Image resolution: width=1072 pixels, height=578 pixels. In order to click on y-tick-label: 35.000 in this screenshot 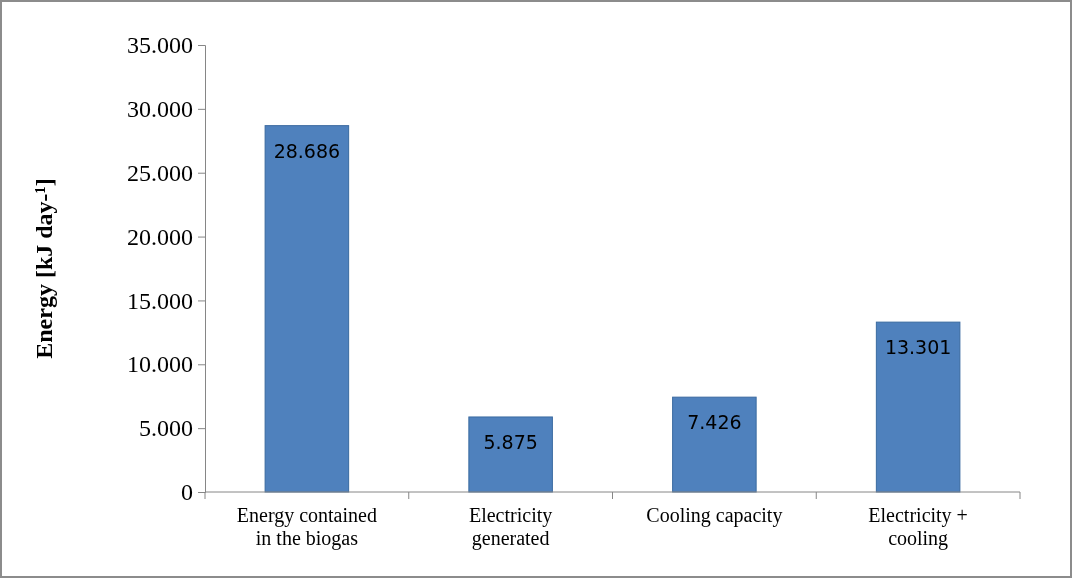, I will do `click(160, 45)`.